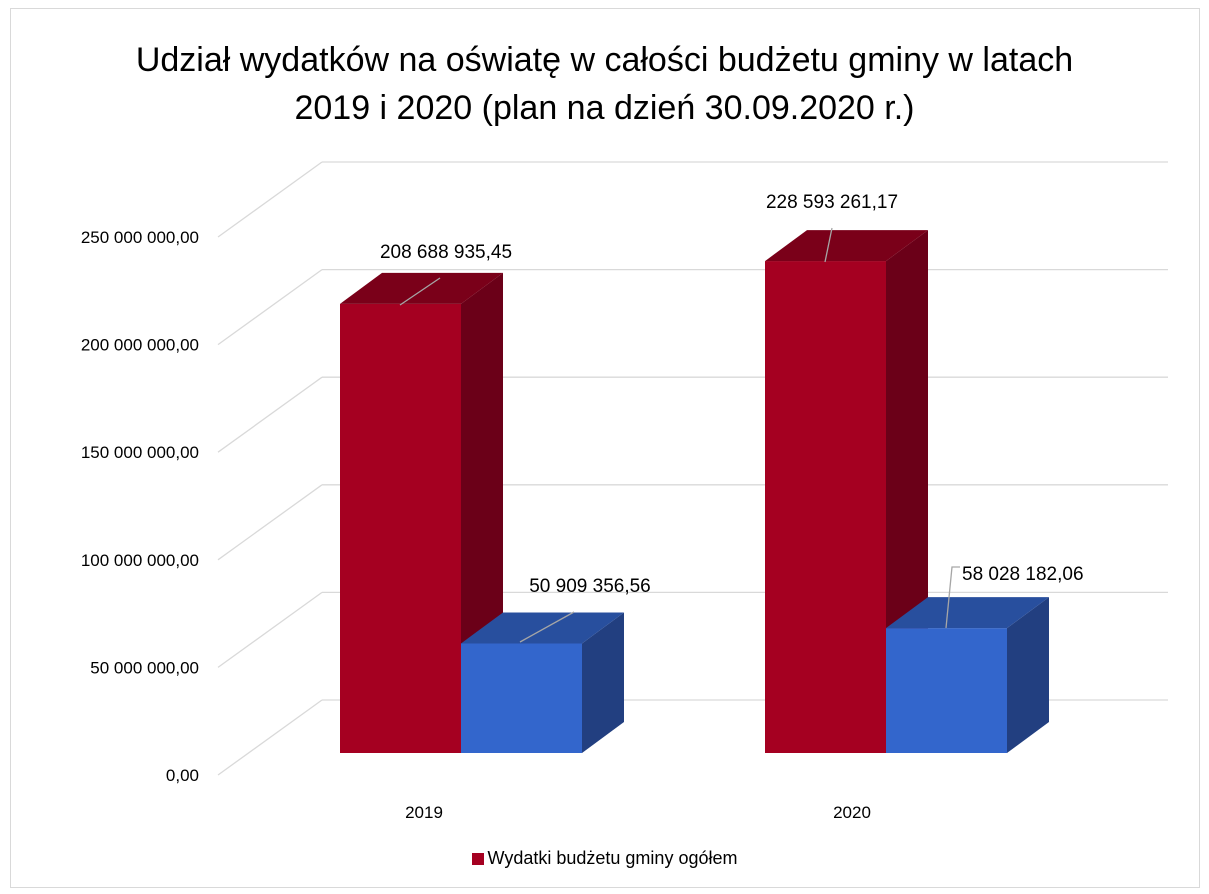 This screenshot has width=1209, height=894. I want to click on data-label-s1-2019: 50 909 356,56, so click(590, 586).